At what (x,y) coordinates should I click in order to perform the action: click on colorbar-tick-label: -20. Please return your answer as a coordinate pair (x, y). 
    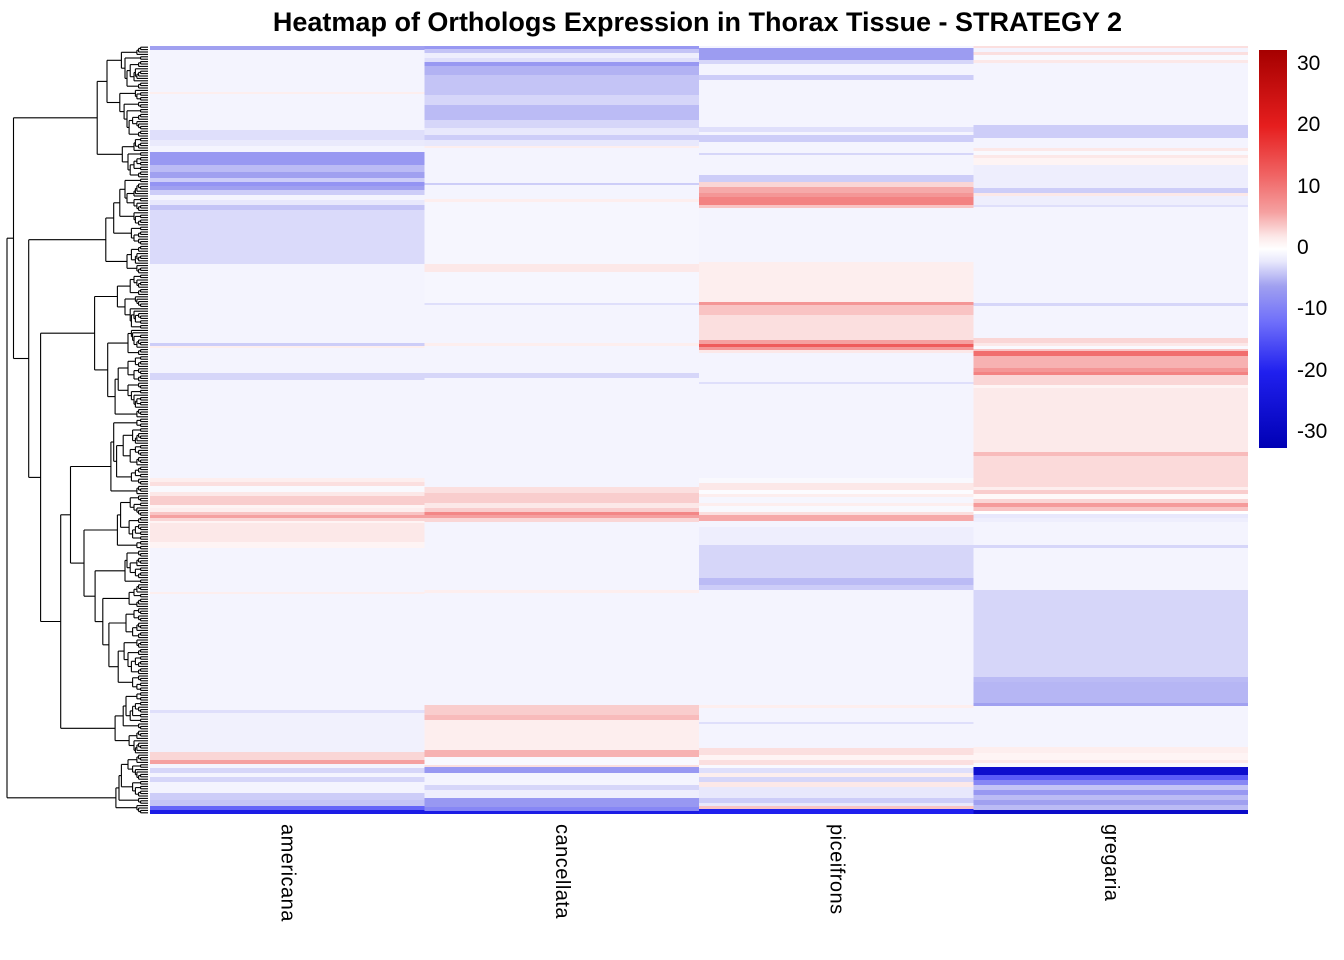
    Looking at the image, I should click on (1312, 370).